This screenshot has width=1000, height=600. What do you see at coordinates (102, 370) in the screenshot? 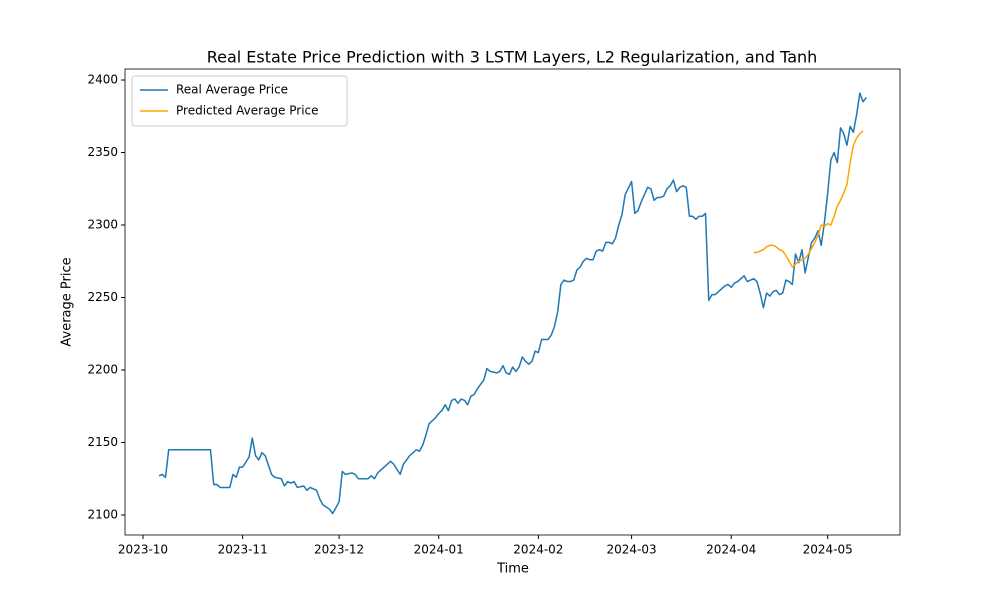
I see `y-tick-label: 2200` at bounding box center [102, 370].